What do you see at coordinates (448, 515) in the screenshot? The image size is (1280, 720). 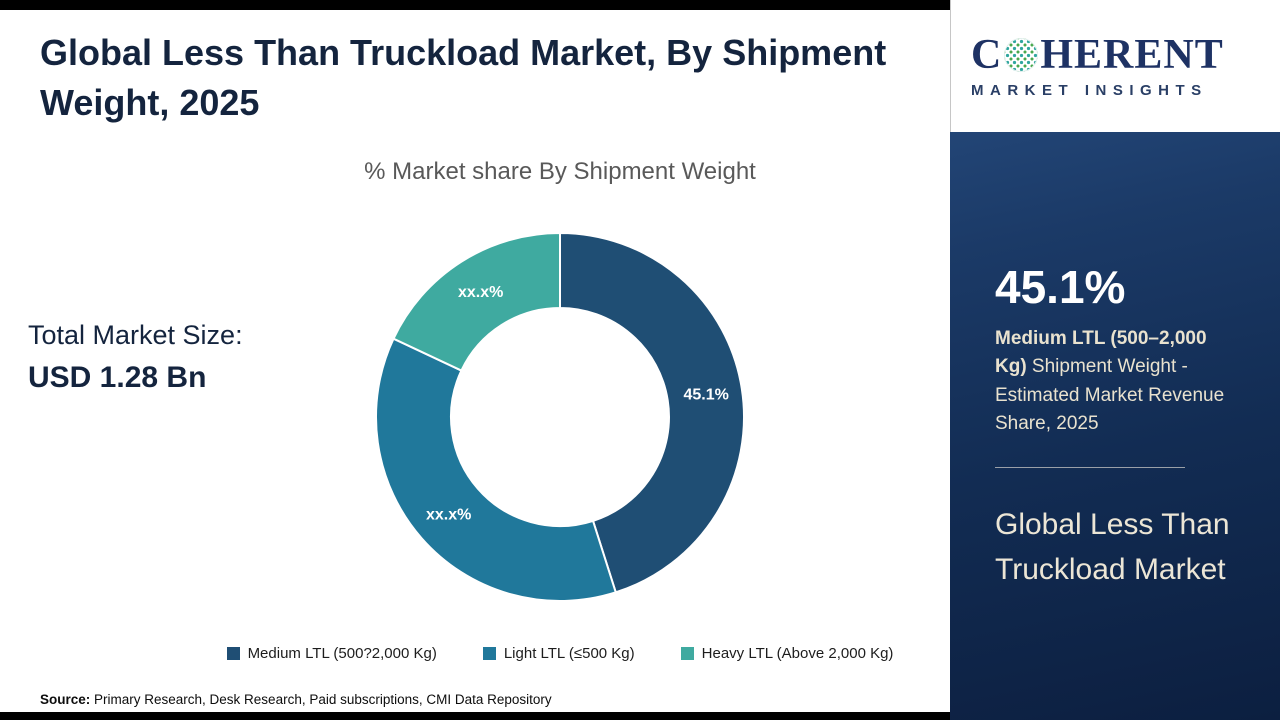 I see `donut-segment-label-2: xx.x%` at bounding box center [448, 515].